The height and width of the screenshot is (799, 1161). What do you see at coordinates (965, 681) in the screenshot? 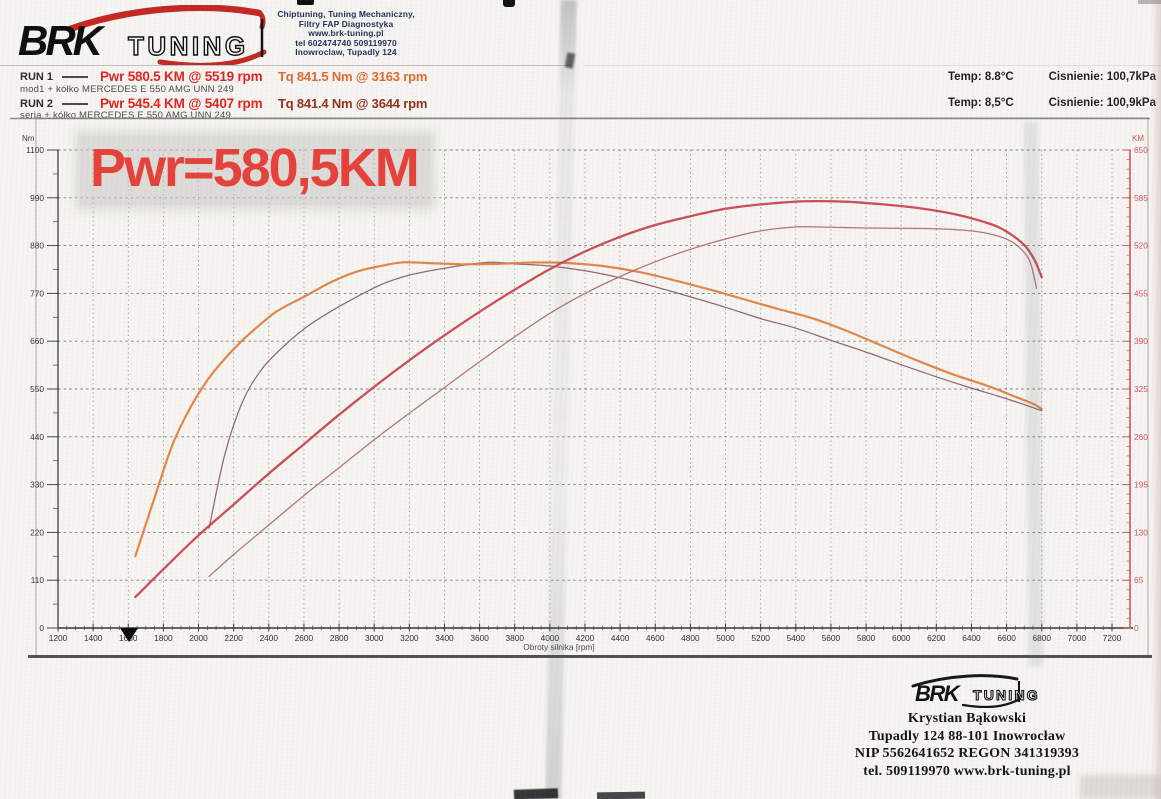
I see `stamp-swoosh-top` at bounding box center [965, 681].